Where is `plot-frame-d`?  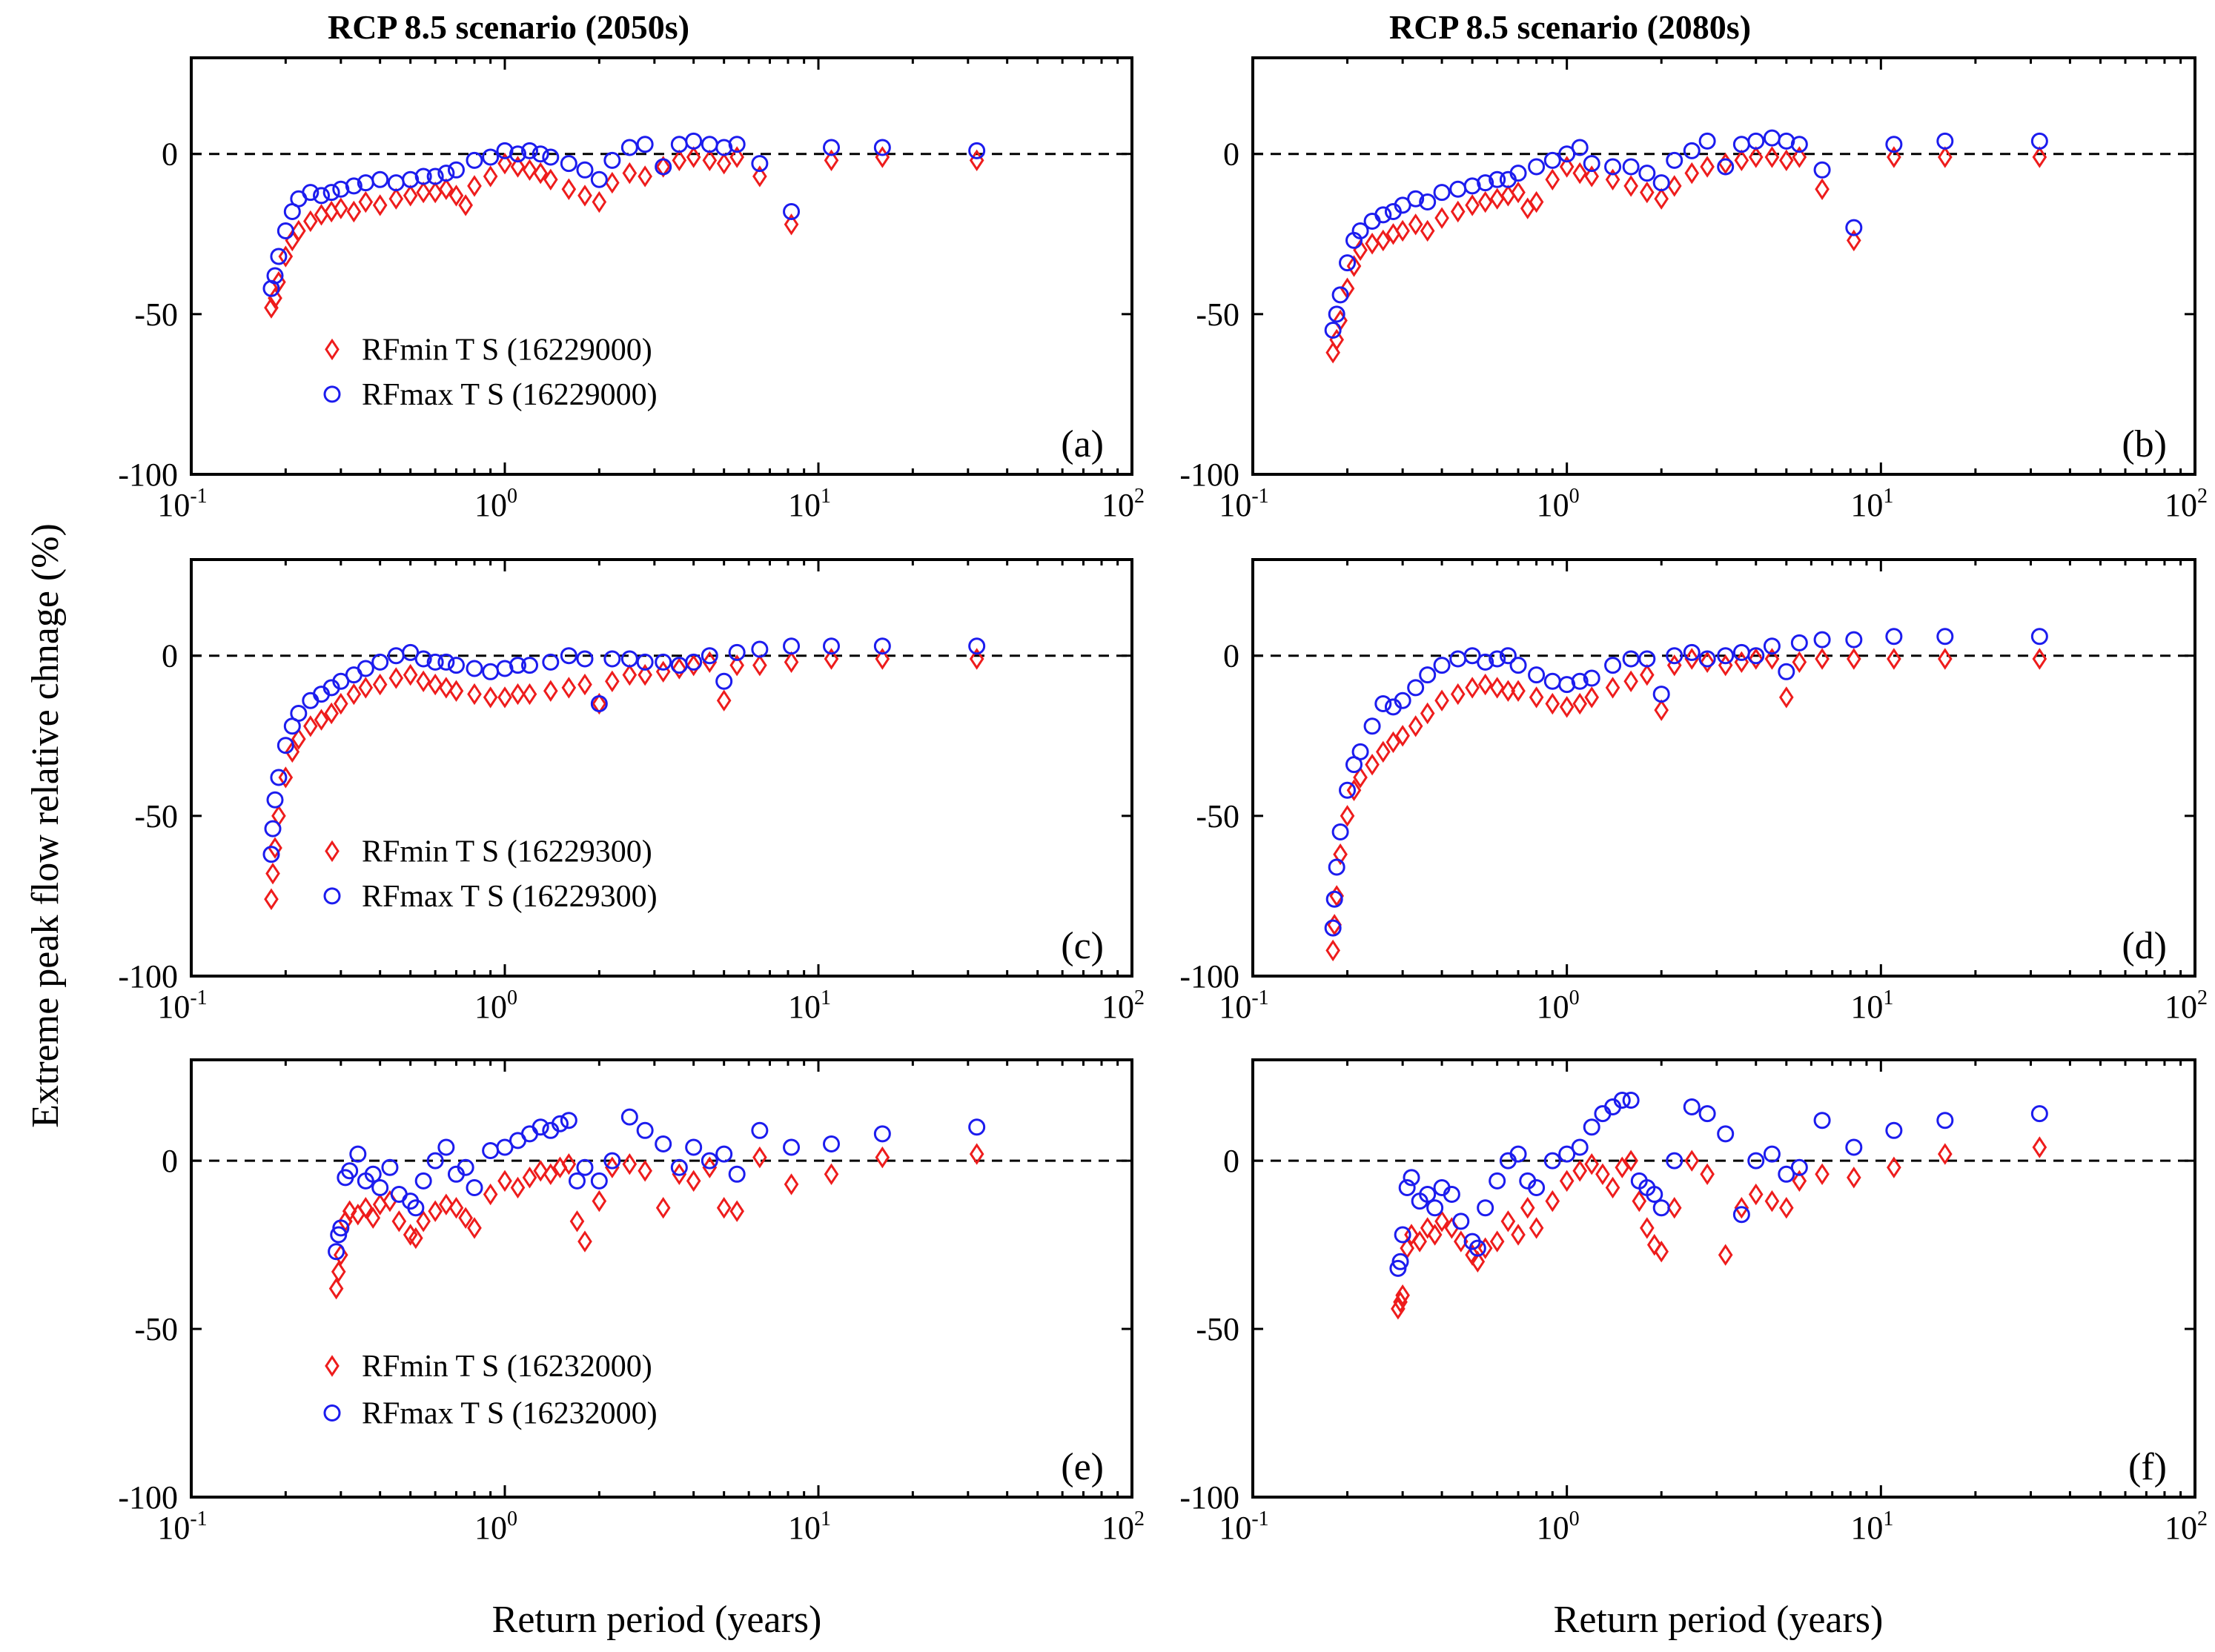 plot-frame-d is located at coordinates (1723, 768).